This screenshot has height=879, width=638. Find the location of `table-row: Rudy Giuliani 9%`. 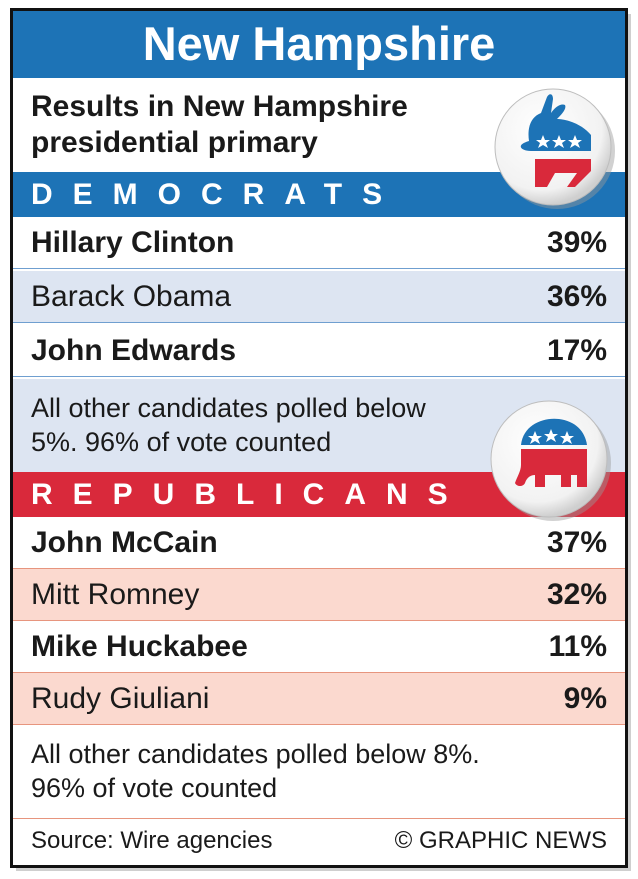

table-row: Rudy Giuliani 9% is located at coordinates (319, 699).